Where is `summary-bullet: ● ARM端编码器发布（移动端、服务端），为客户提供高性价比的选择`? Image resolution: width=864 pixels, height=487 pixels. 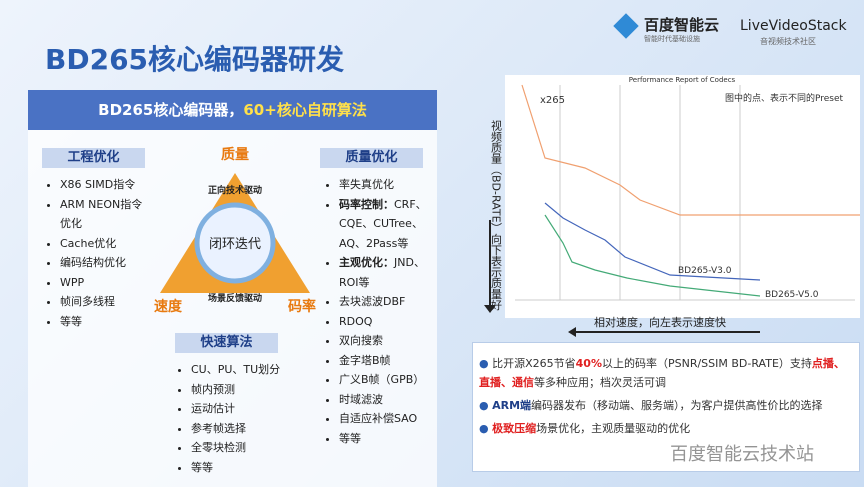
summary-bullet: ● ARM端编码器发布（移动端、服务端），为客户提供高性价比的选择 is located at coordinates (666, 405).